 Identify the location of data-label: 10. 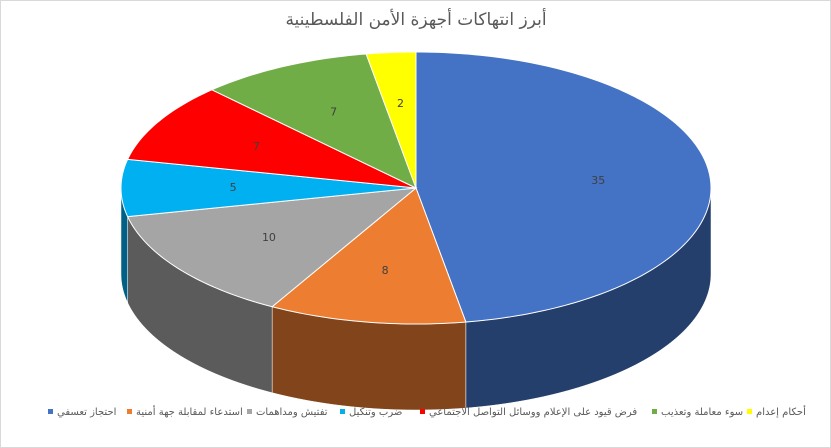
(269, 237).